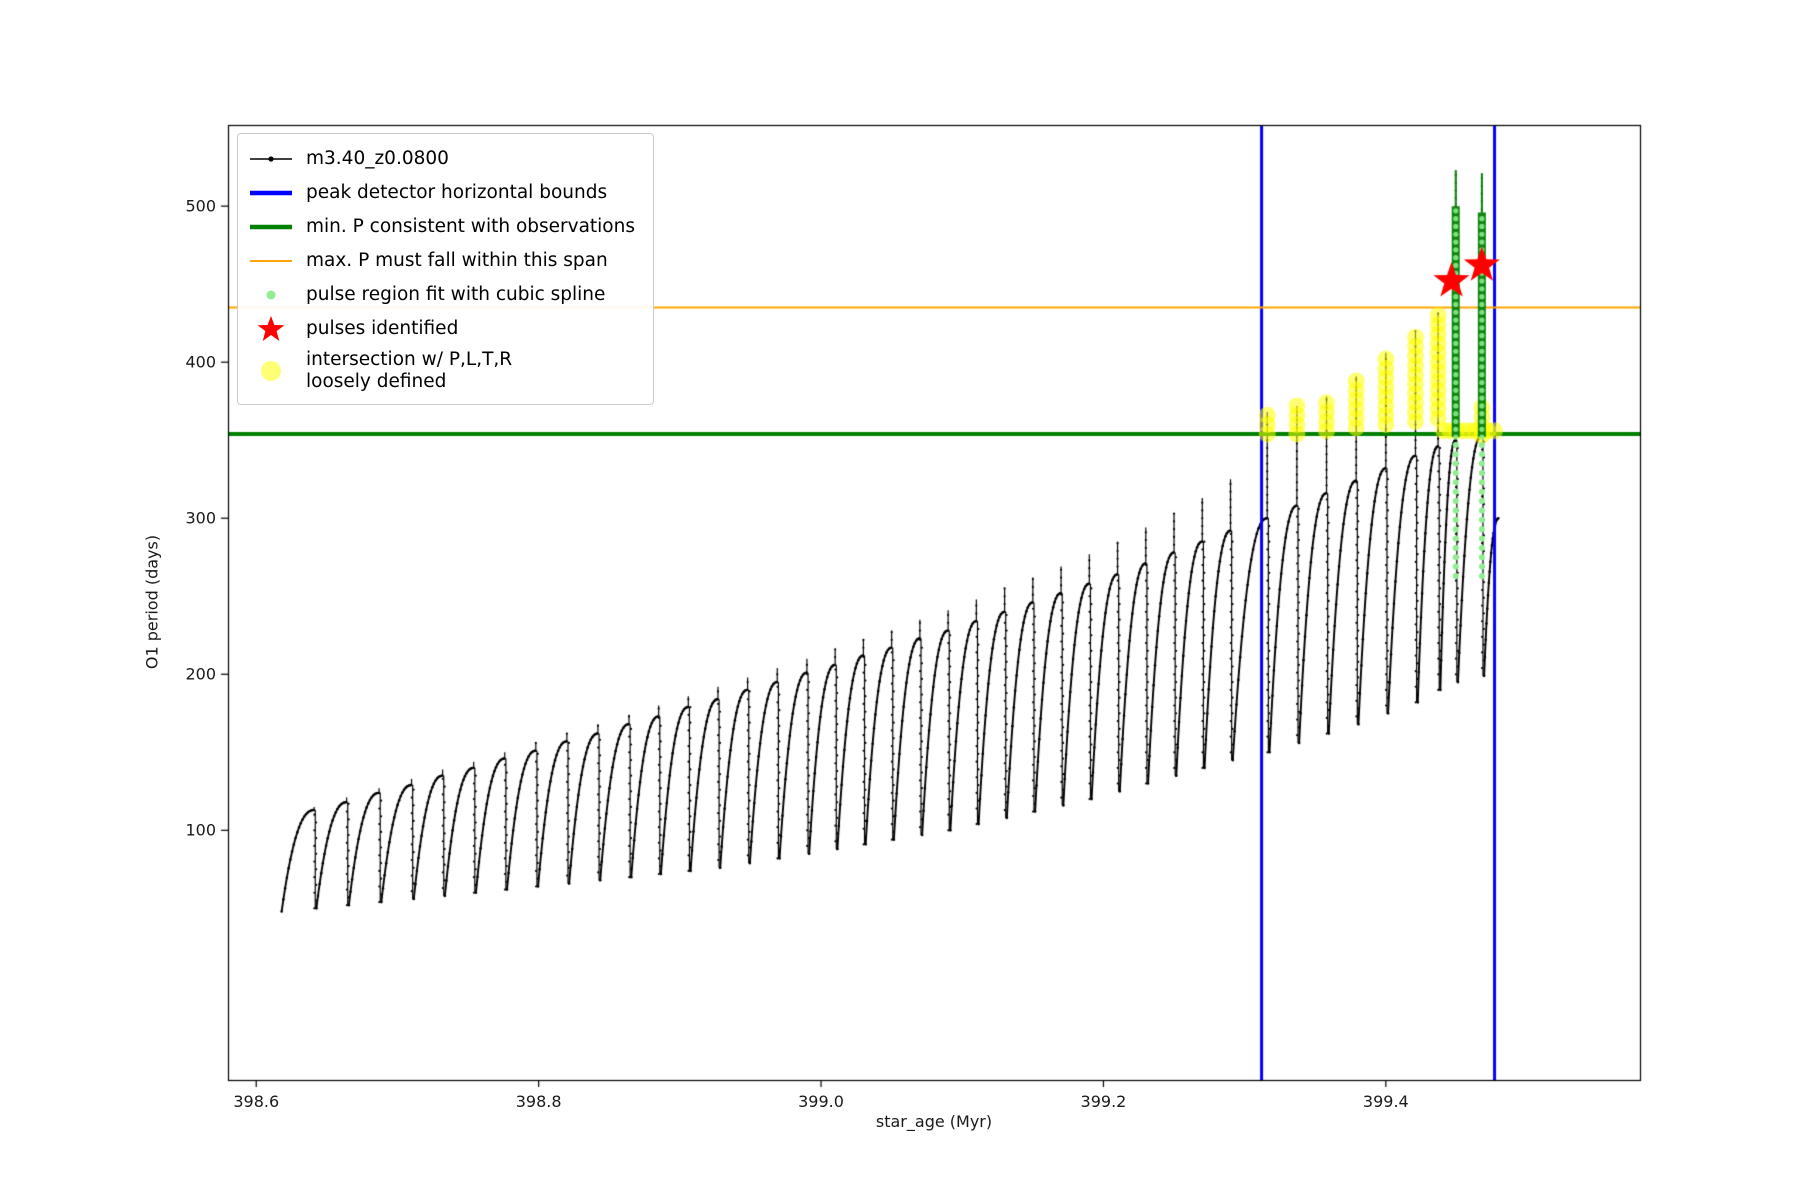 The width and height of the screenshot is (1800, 1200). Describe the element at coordinates (271, 295) in the screenshot. I see `dot-swatch-icon` at that location.